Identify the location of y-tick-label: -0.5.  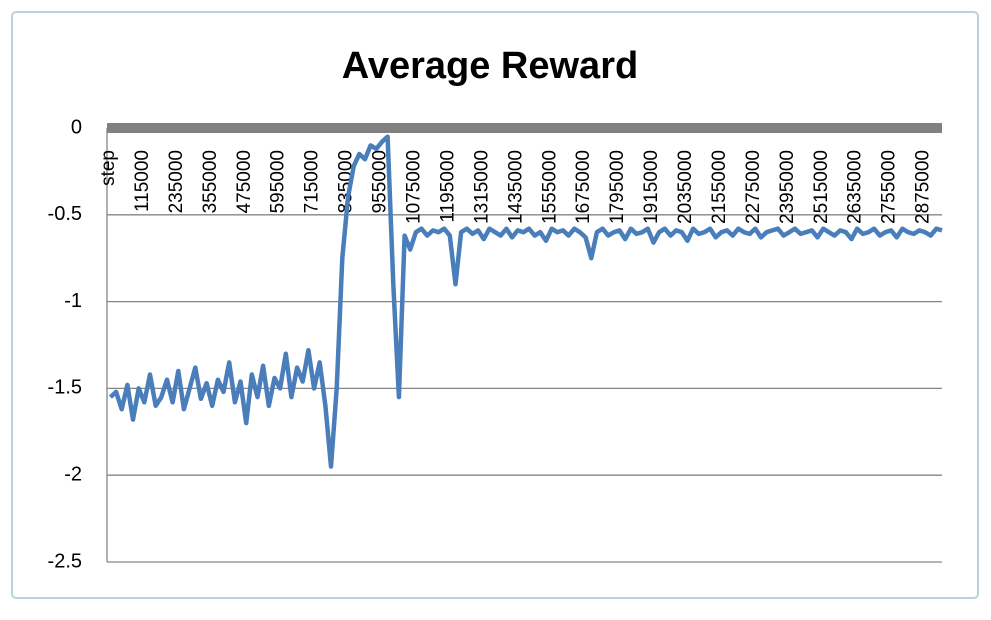
(65, 214).